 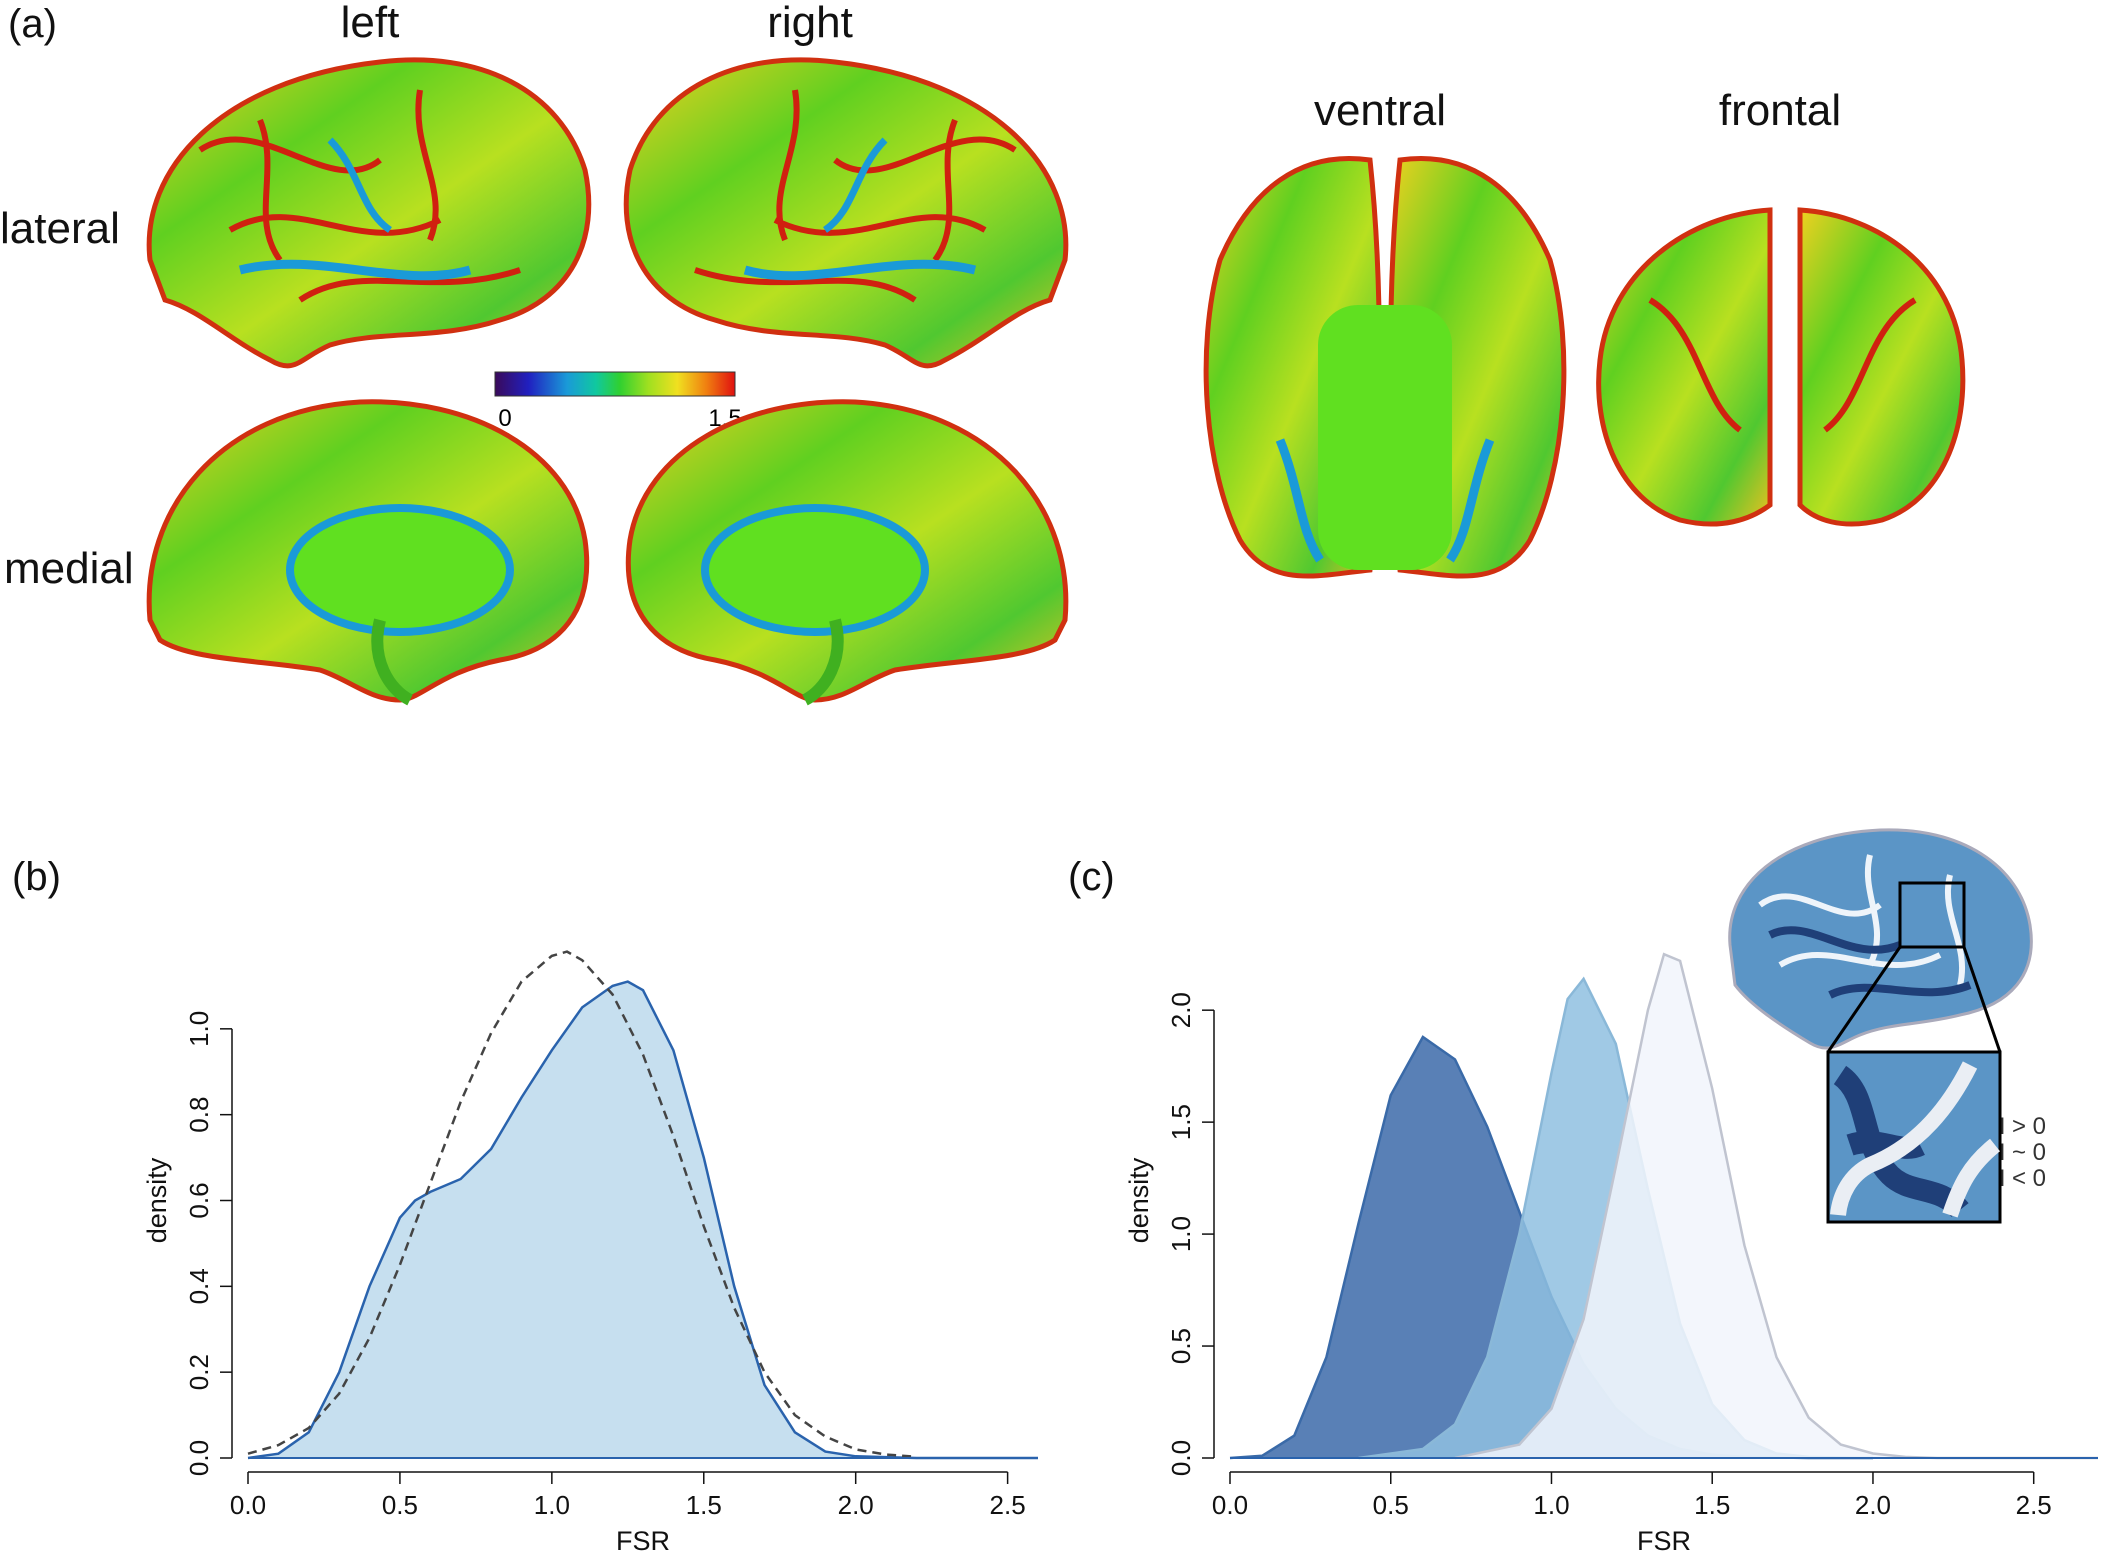 What do you see at coordinates (1181, 1122) in the screenshot?
I see `y-tick-label: 1.5` at bounding box center [1181, 1122].